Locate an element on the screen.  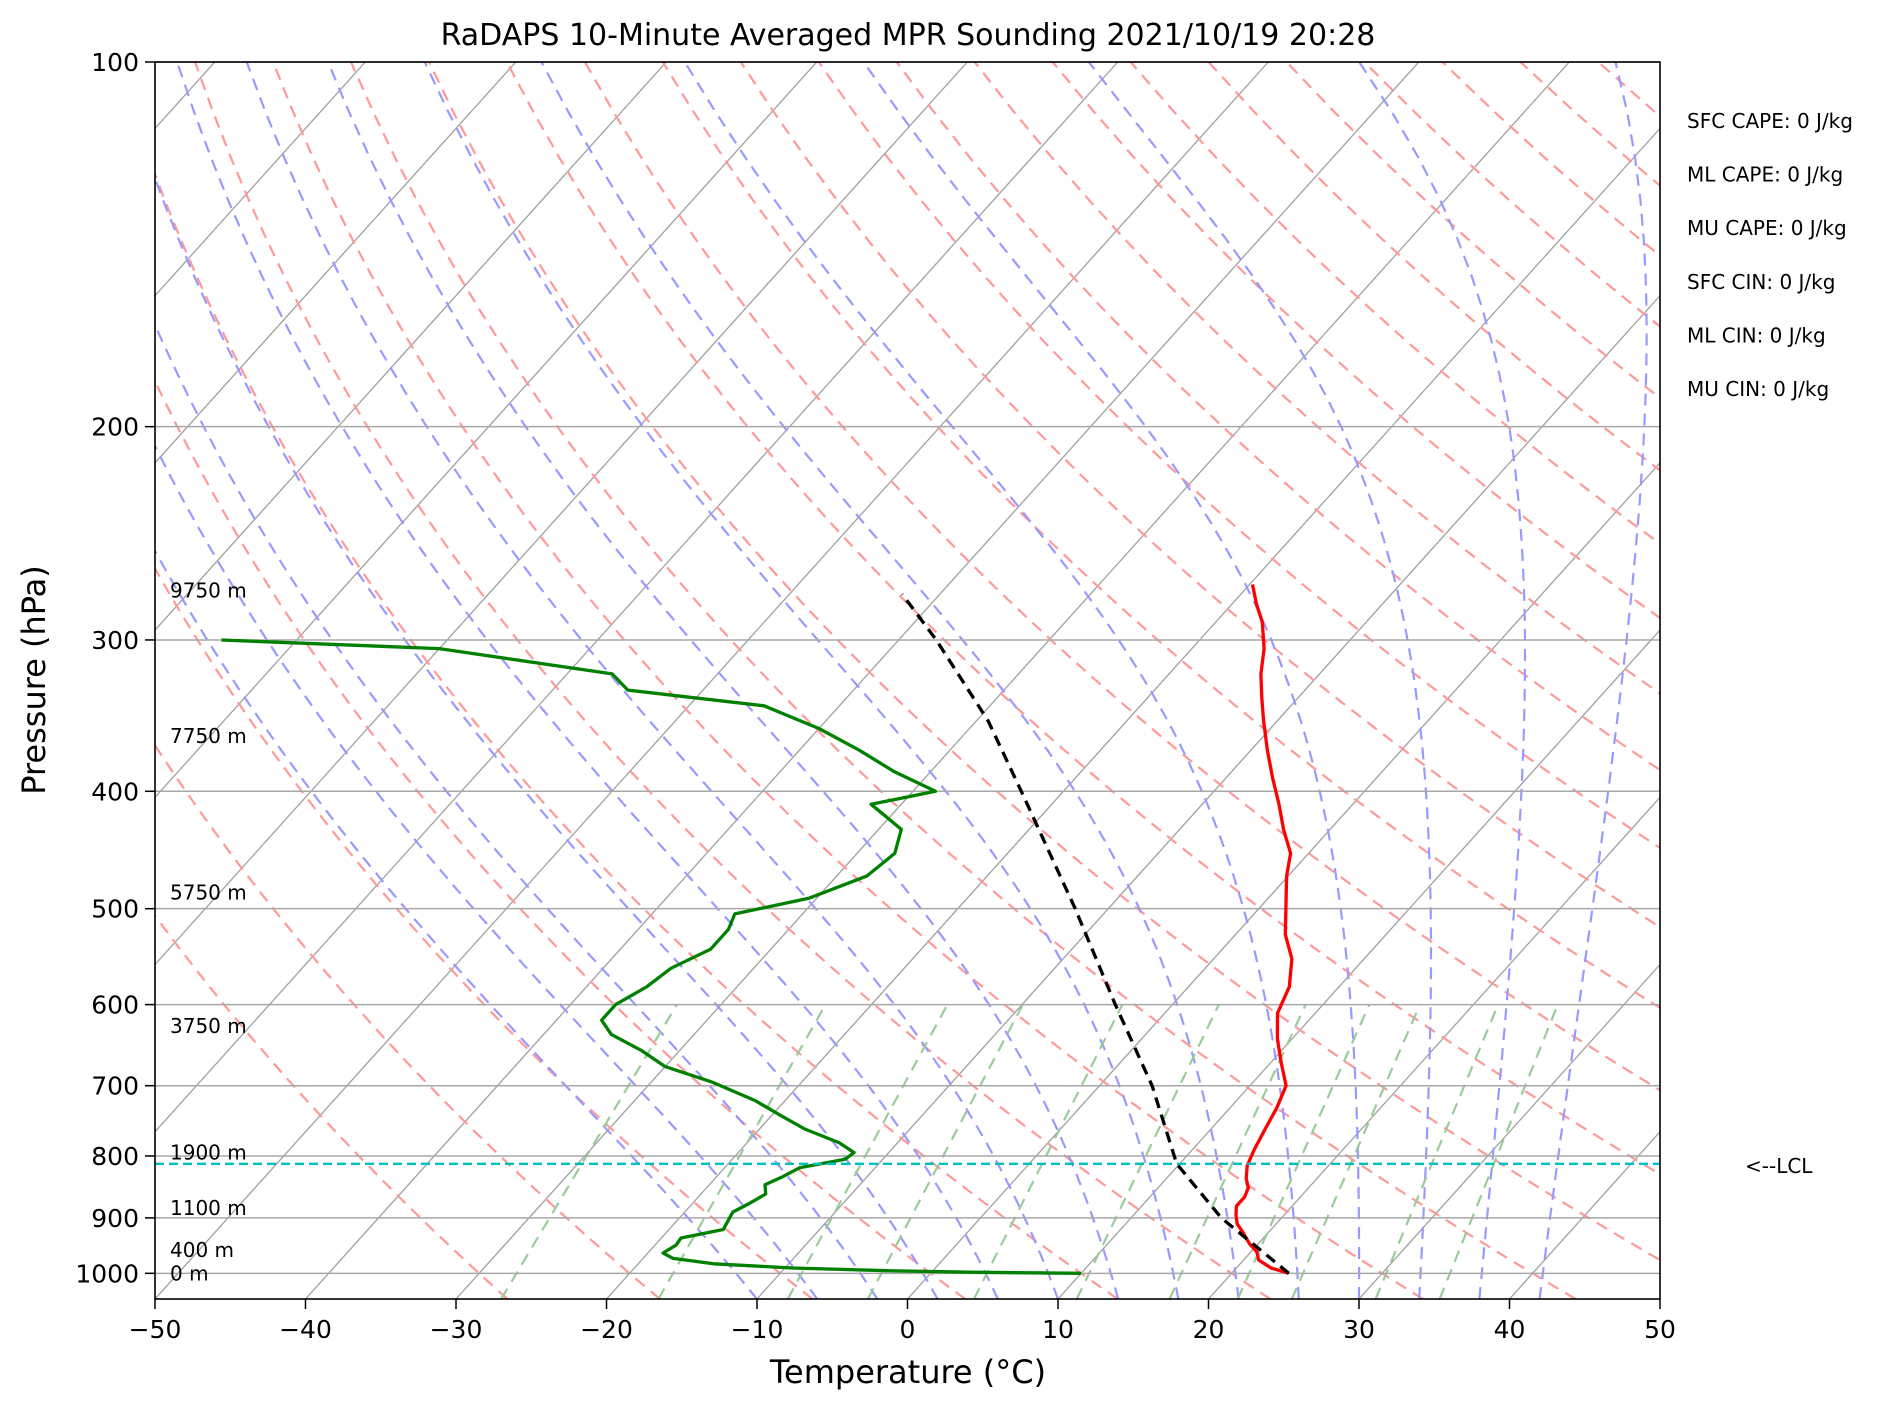
stability-annotation: ML CIN: 0 J/kg is located at coordinates (1756, 335).